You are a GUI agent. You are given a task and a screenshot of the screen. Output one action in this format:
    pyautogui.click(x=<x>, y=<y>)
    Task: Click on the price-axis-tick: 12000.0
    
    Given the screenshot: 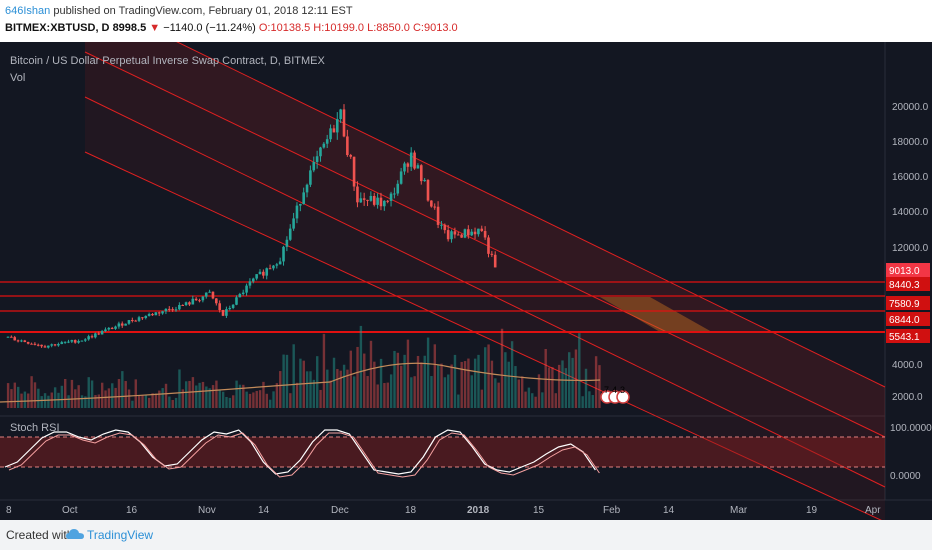 What is the action you would take?
    pyautogui.click(x=910, y=248)
    